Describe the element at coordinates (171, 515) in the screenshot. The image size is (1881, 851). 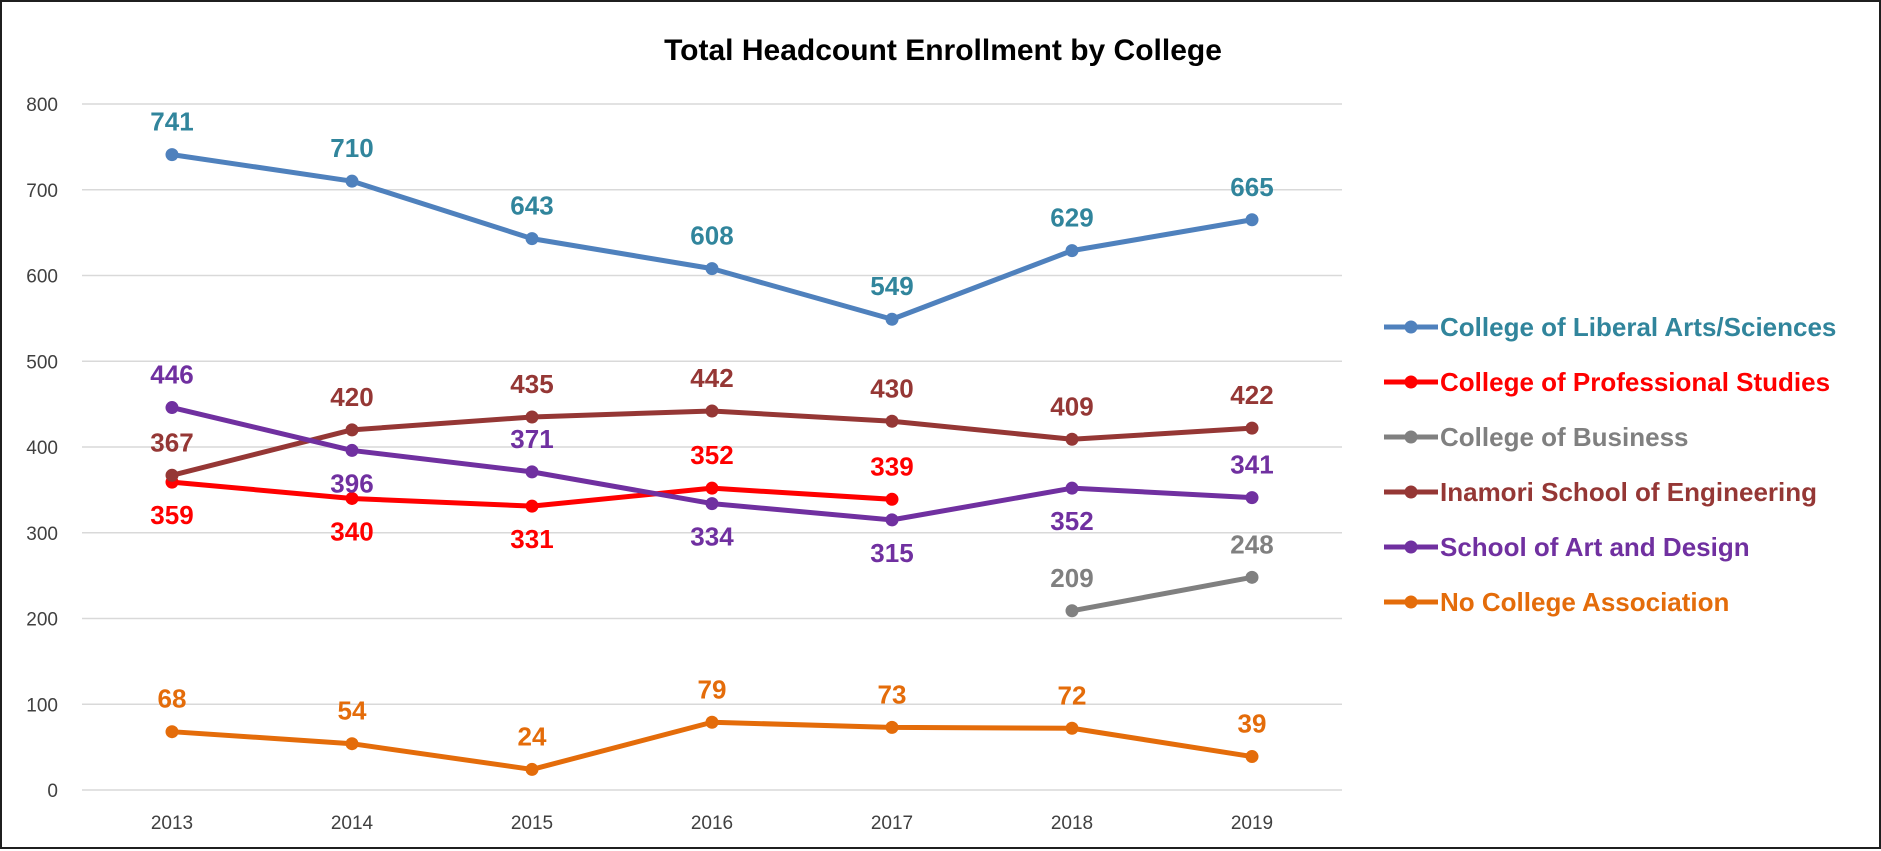
I see `data-label: 359` at that location.